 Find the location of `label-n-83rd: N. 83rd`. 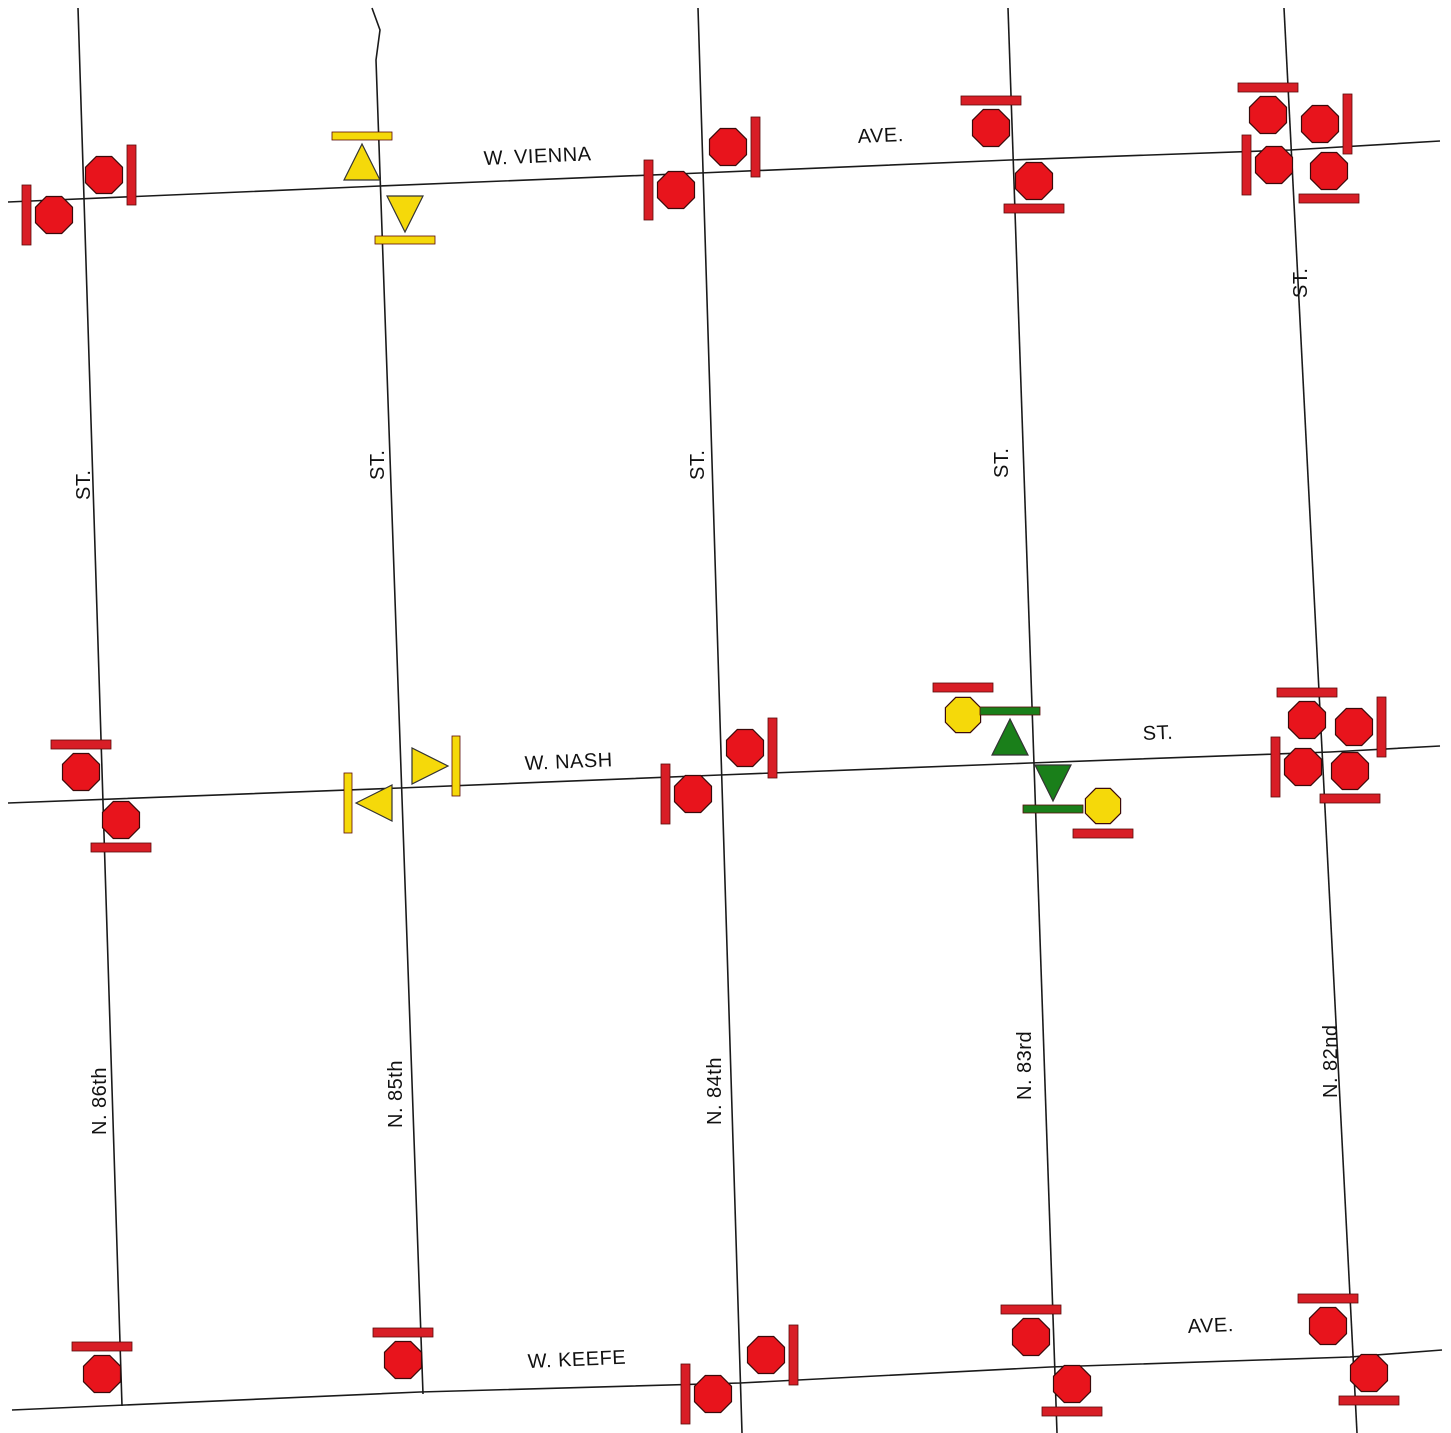

label-n-83rd: N. 83rd is located at coordinates (1025, 1065).